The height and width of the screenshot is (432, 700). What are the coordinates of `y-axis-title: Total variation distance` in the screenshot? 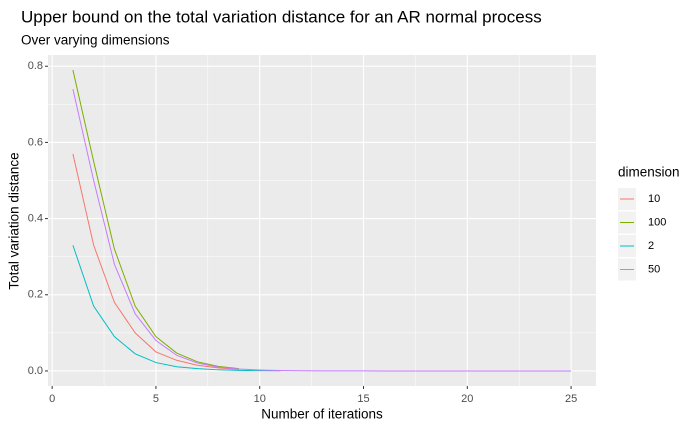 It's located at (14, 220).